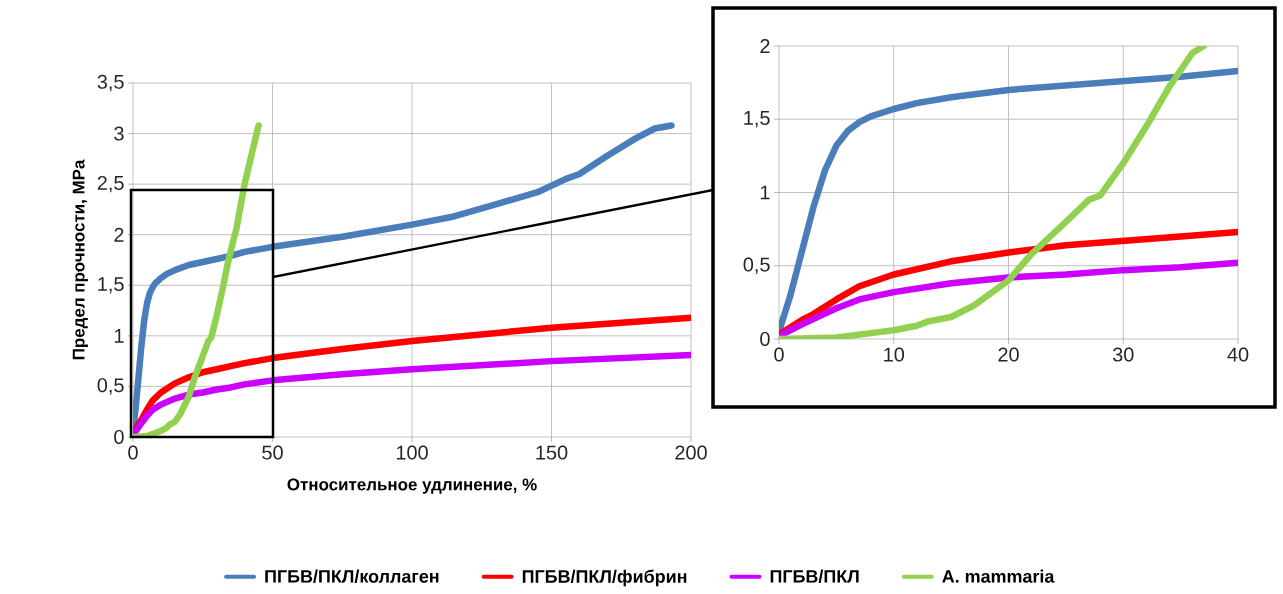  I want to click on x-tick-label: 30, so click(1123, 354).